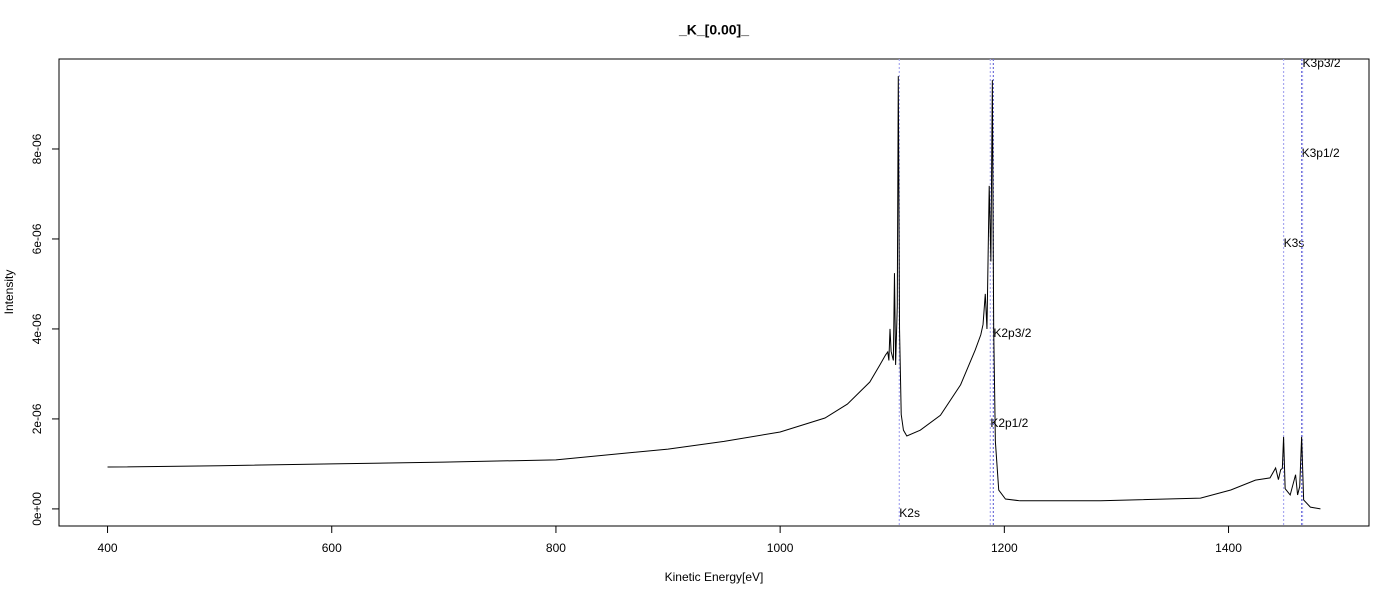 This screenshot has height=605, width=1400. Describe the element at coordinates (1321, 153) in the screenshot. I see `marker-label: K3p1/2` at that location.